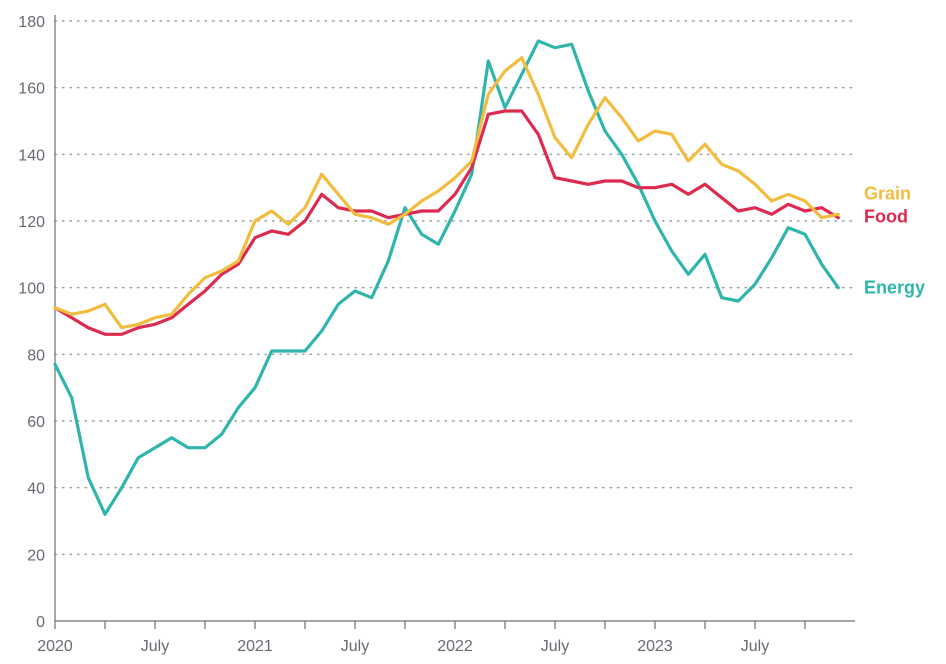  I want to click on y-tick-label: 140, so click(31, 155).